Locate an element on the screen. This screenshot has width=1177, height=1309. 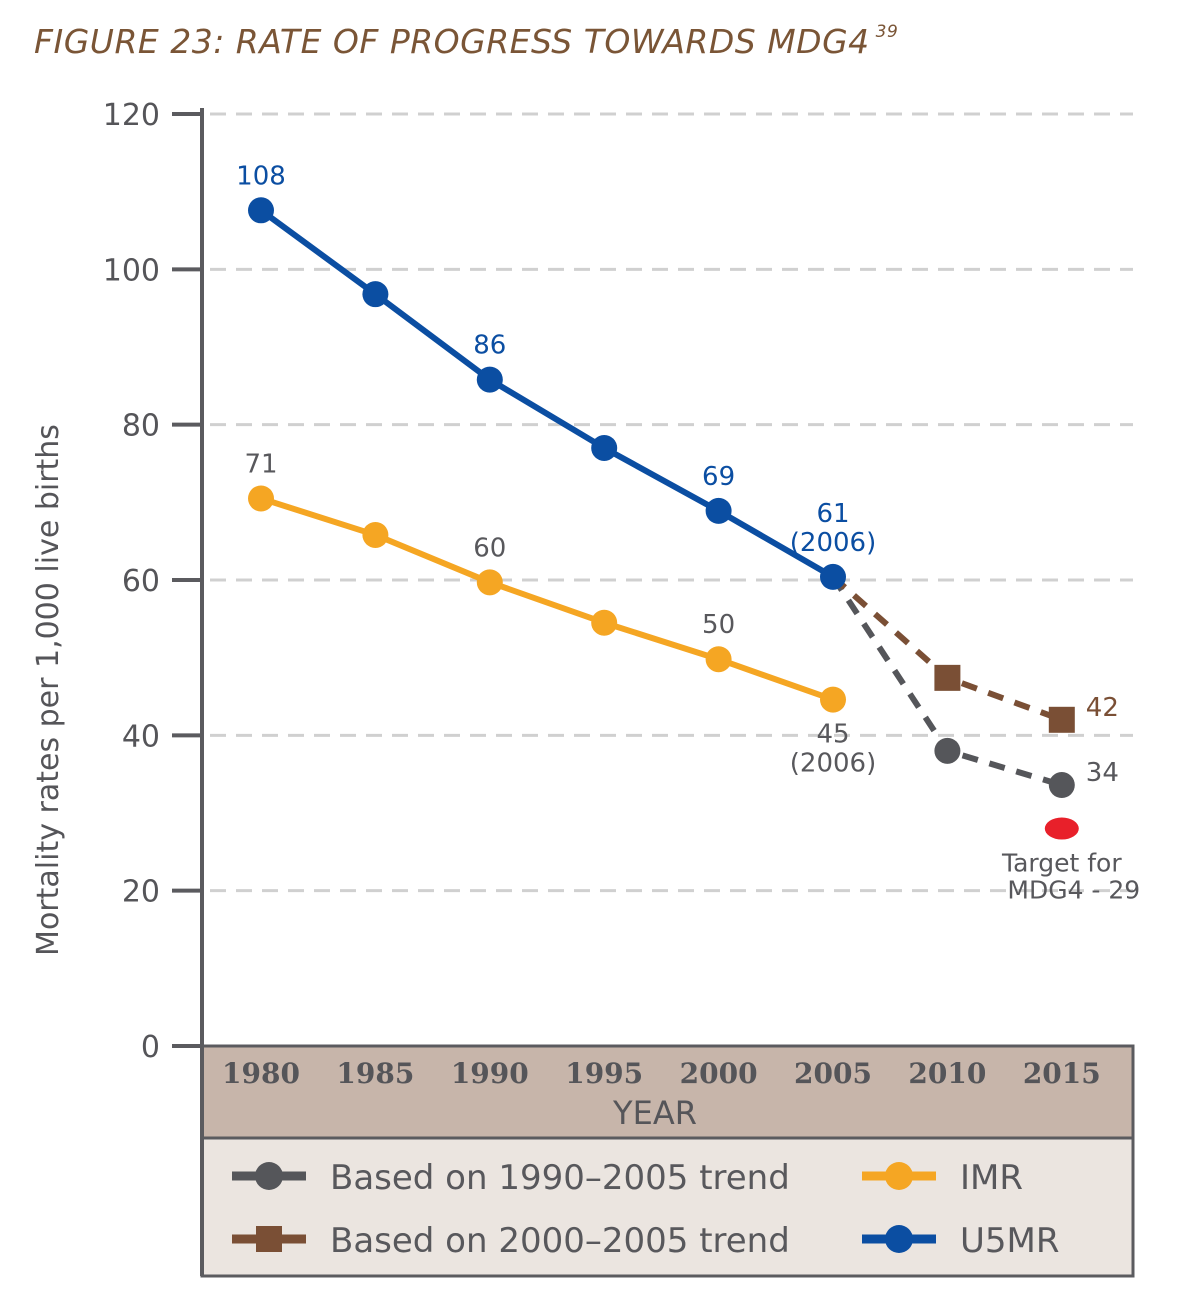
data-label: 71 is located at coordinates (260, 464).